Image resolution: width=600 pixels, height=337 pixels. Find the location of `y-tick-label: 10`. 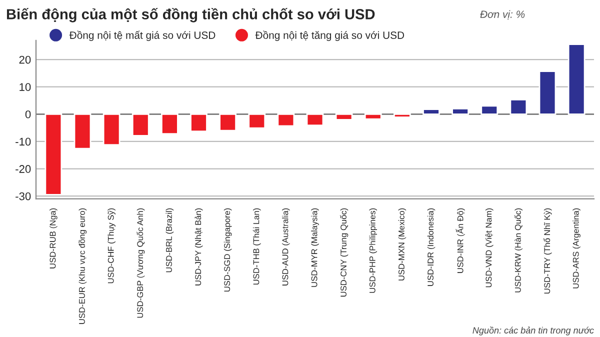

y-tick-label: 10 is located at coordinates (25, 87).